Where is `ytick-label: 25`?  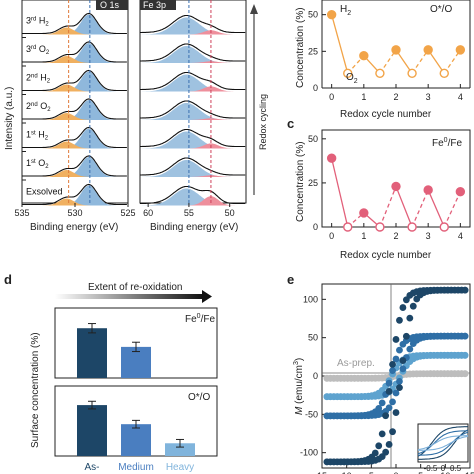
ytick-label: 25 is located at coordinates (313, 51).